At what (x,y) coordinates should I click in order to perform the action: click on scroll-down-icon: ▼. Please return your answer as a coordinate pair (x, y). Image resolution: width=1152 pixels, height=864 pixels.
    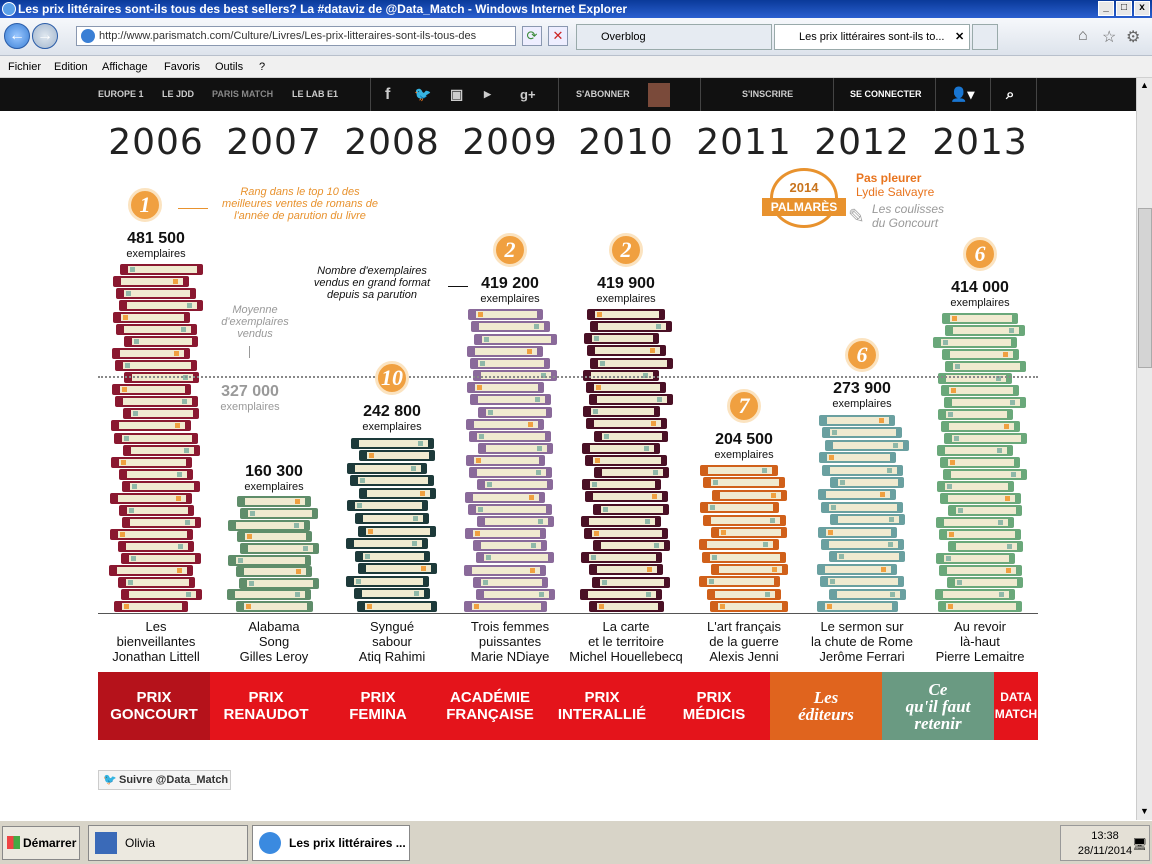
    Looking at the image, I should click on (1144, 811).